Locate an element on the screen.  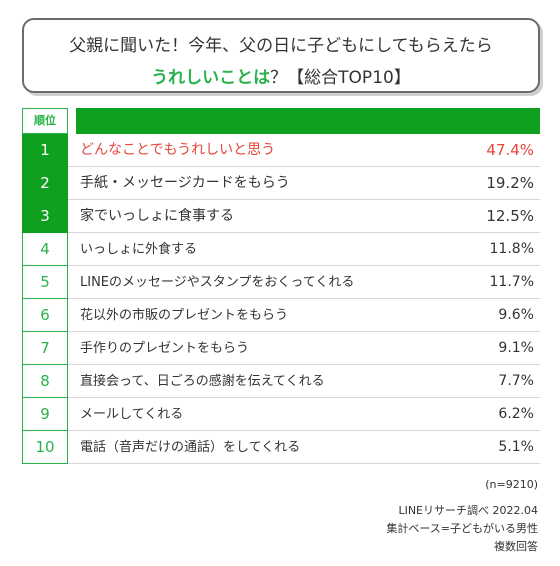
title-rest: ？【総合TOP10】 is located at coordinates (340, 78).